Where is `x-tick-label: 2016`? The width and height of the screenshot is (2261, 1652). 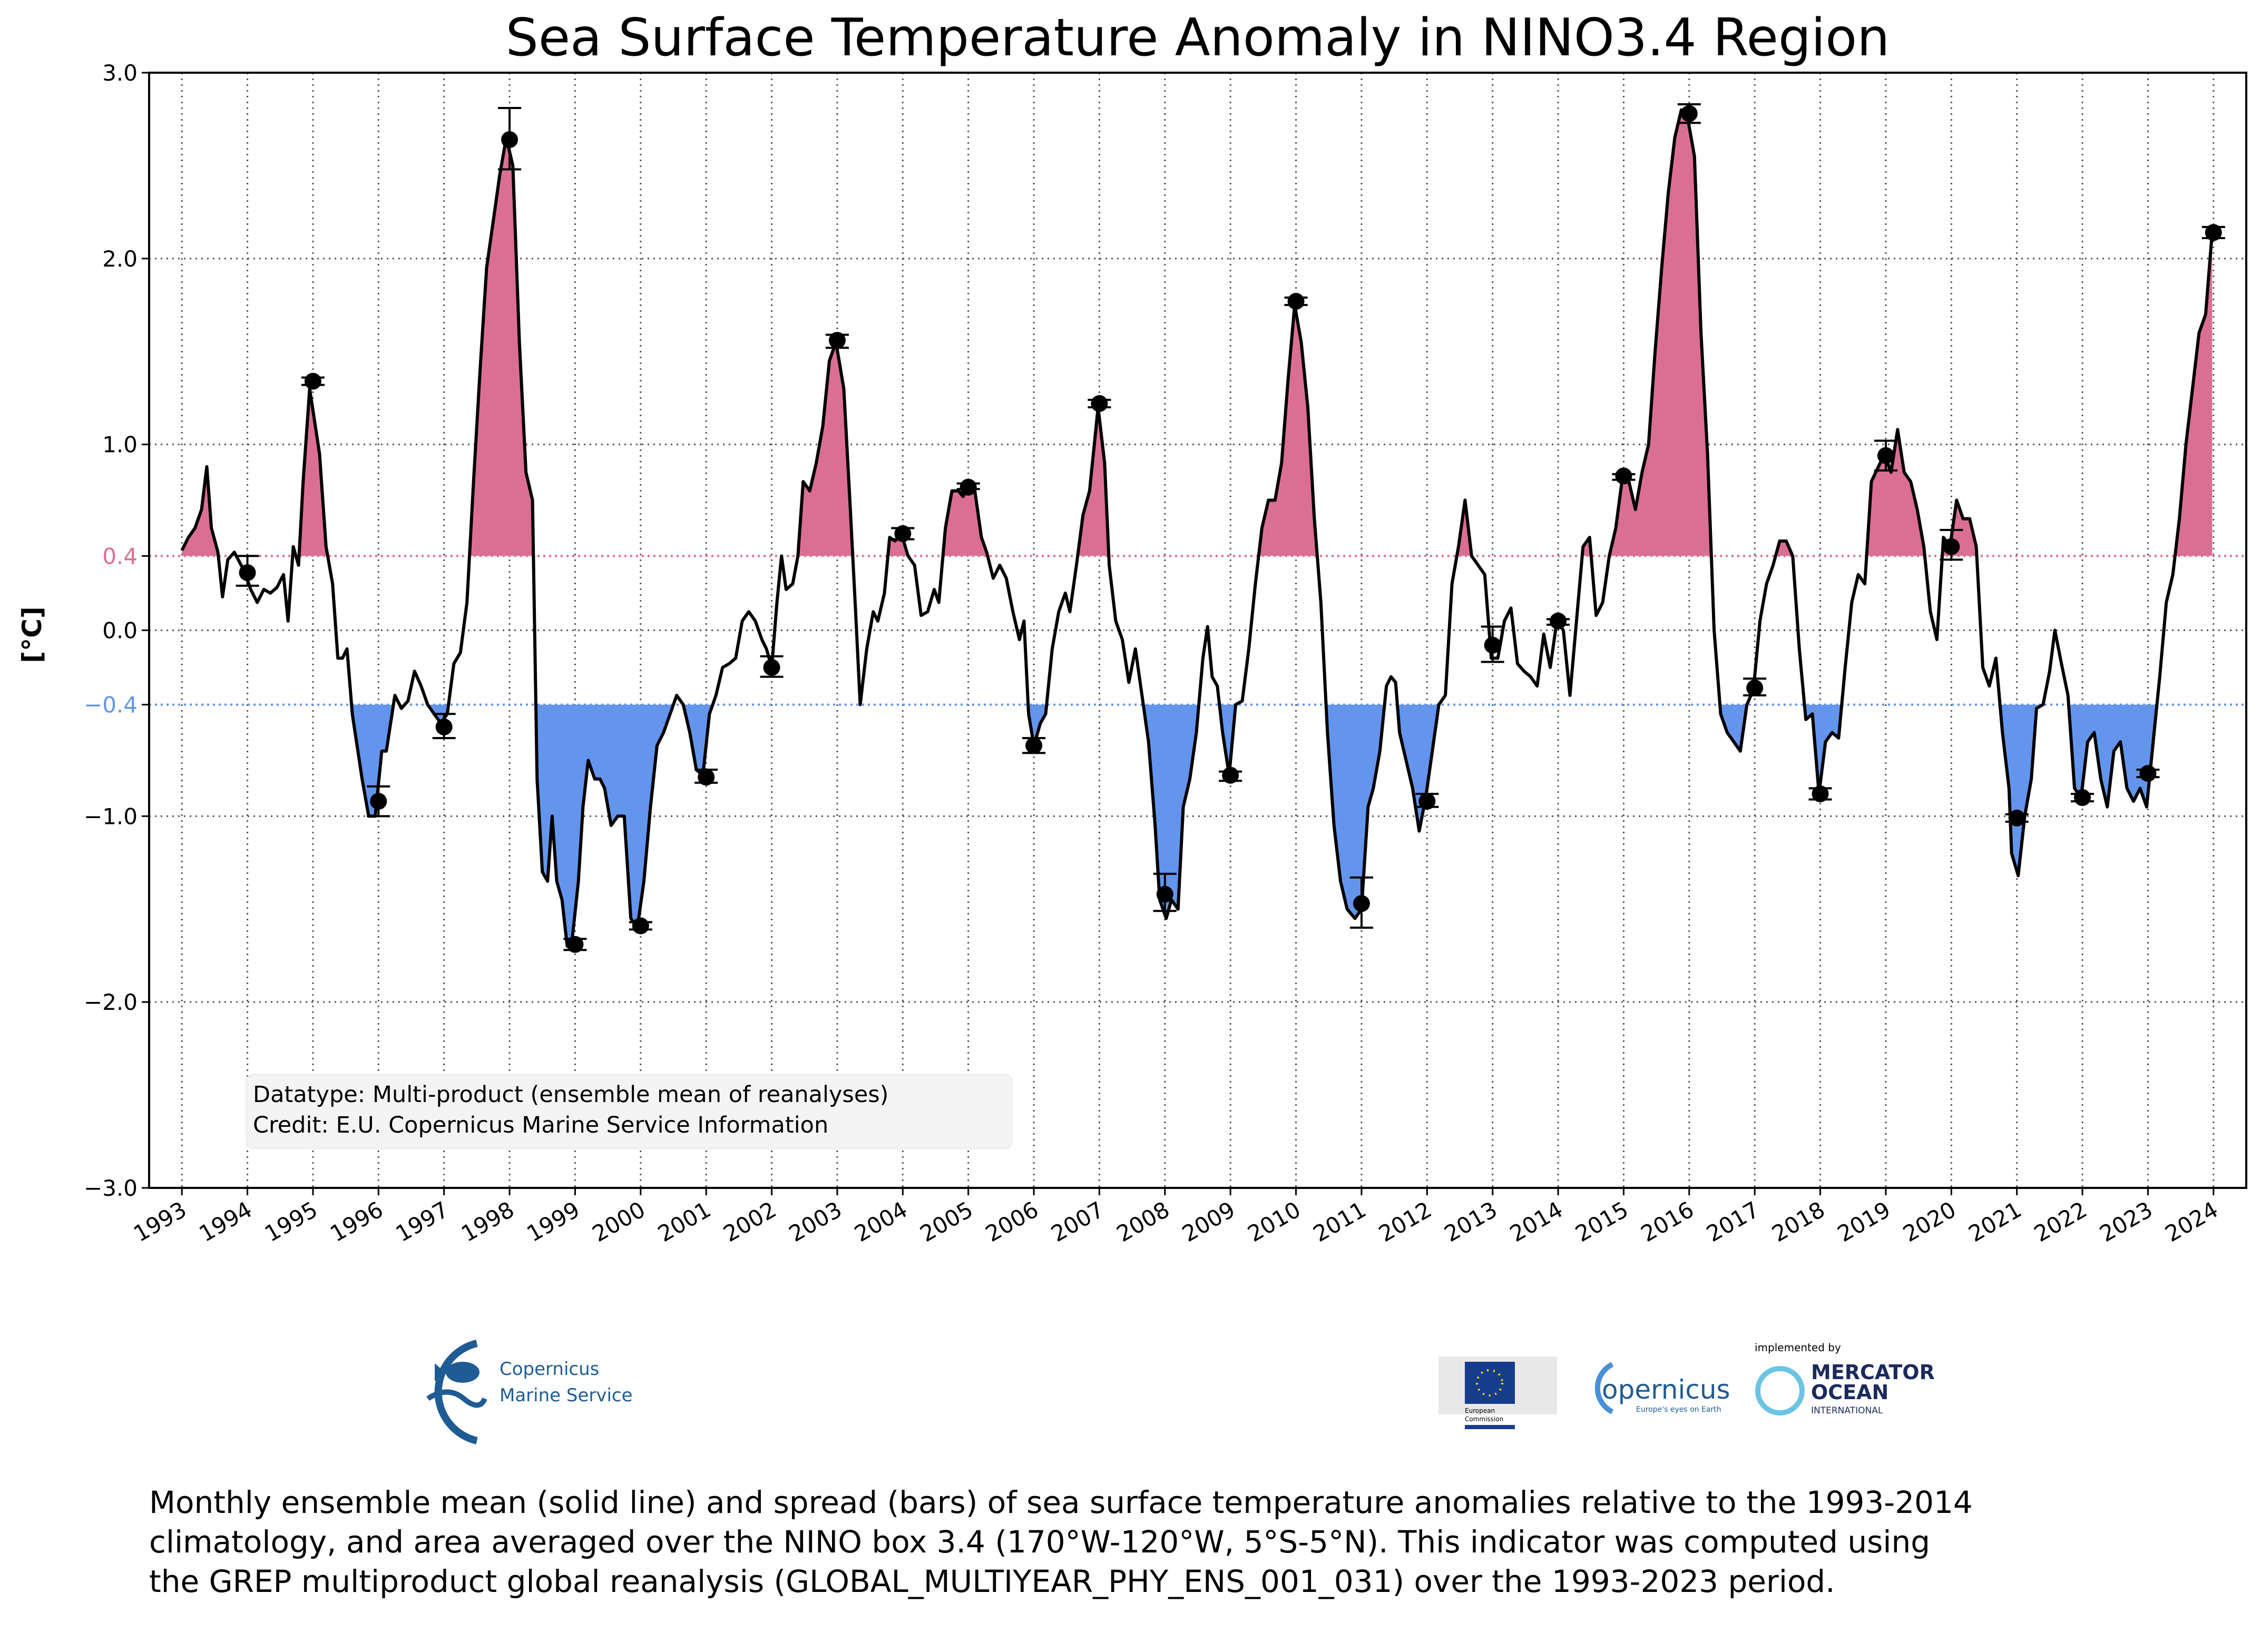 x-tick-label: 2016 is located at coordinates (1667, 1222).